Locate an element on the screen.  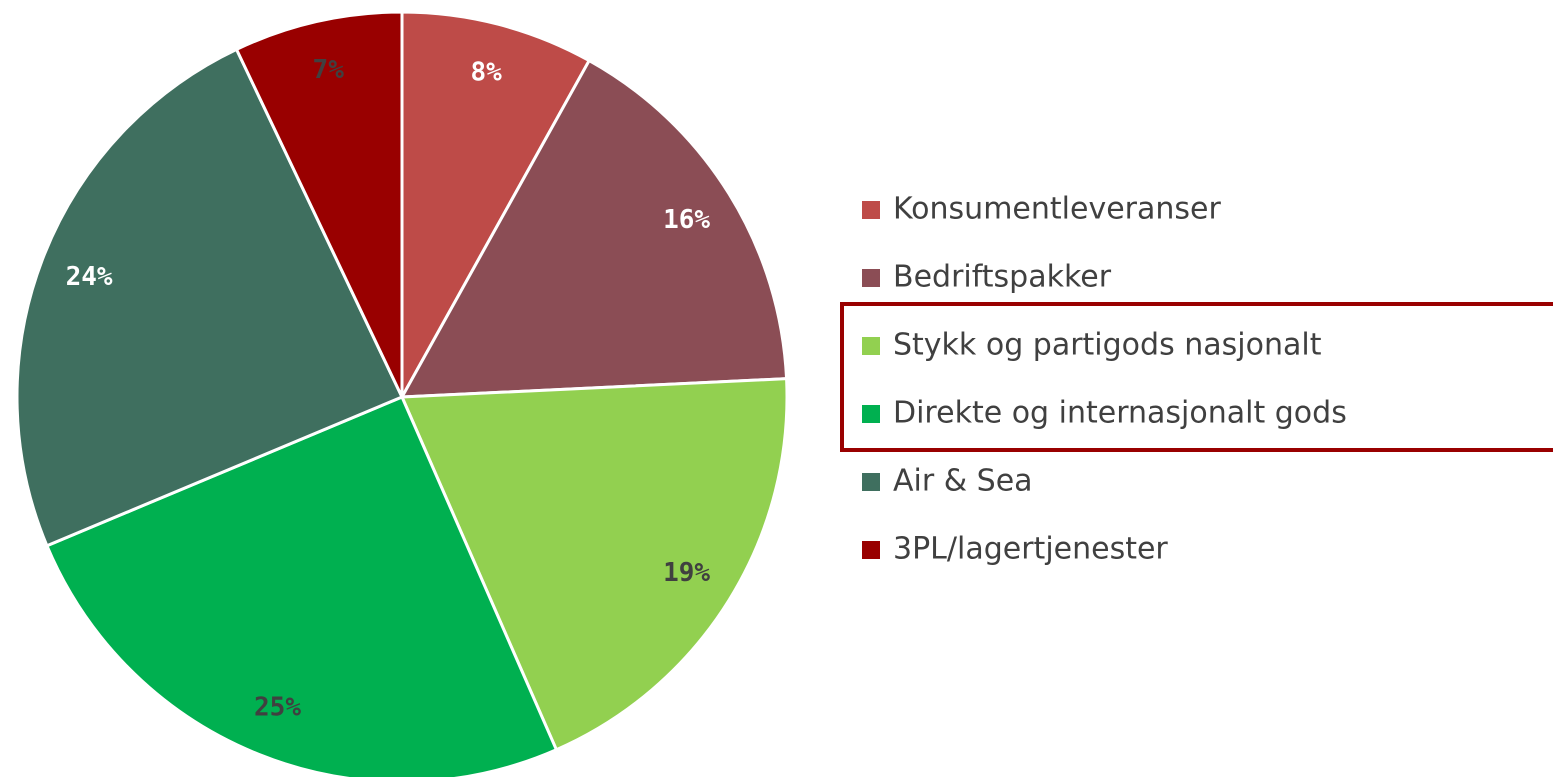
data-label: 8% is located at coordinates (486, 72).